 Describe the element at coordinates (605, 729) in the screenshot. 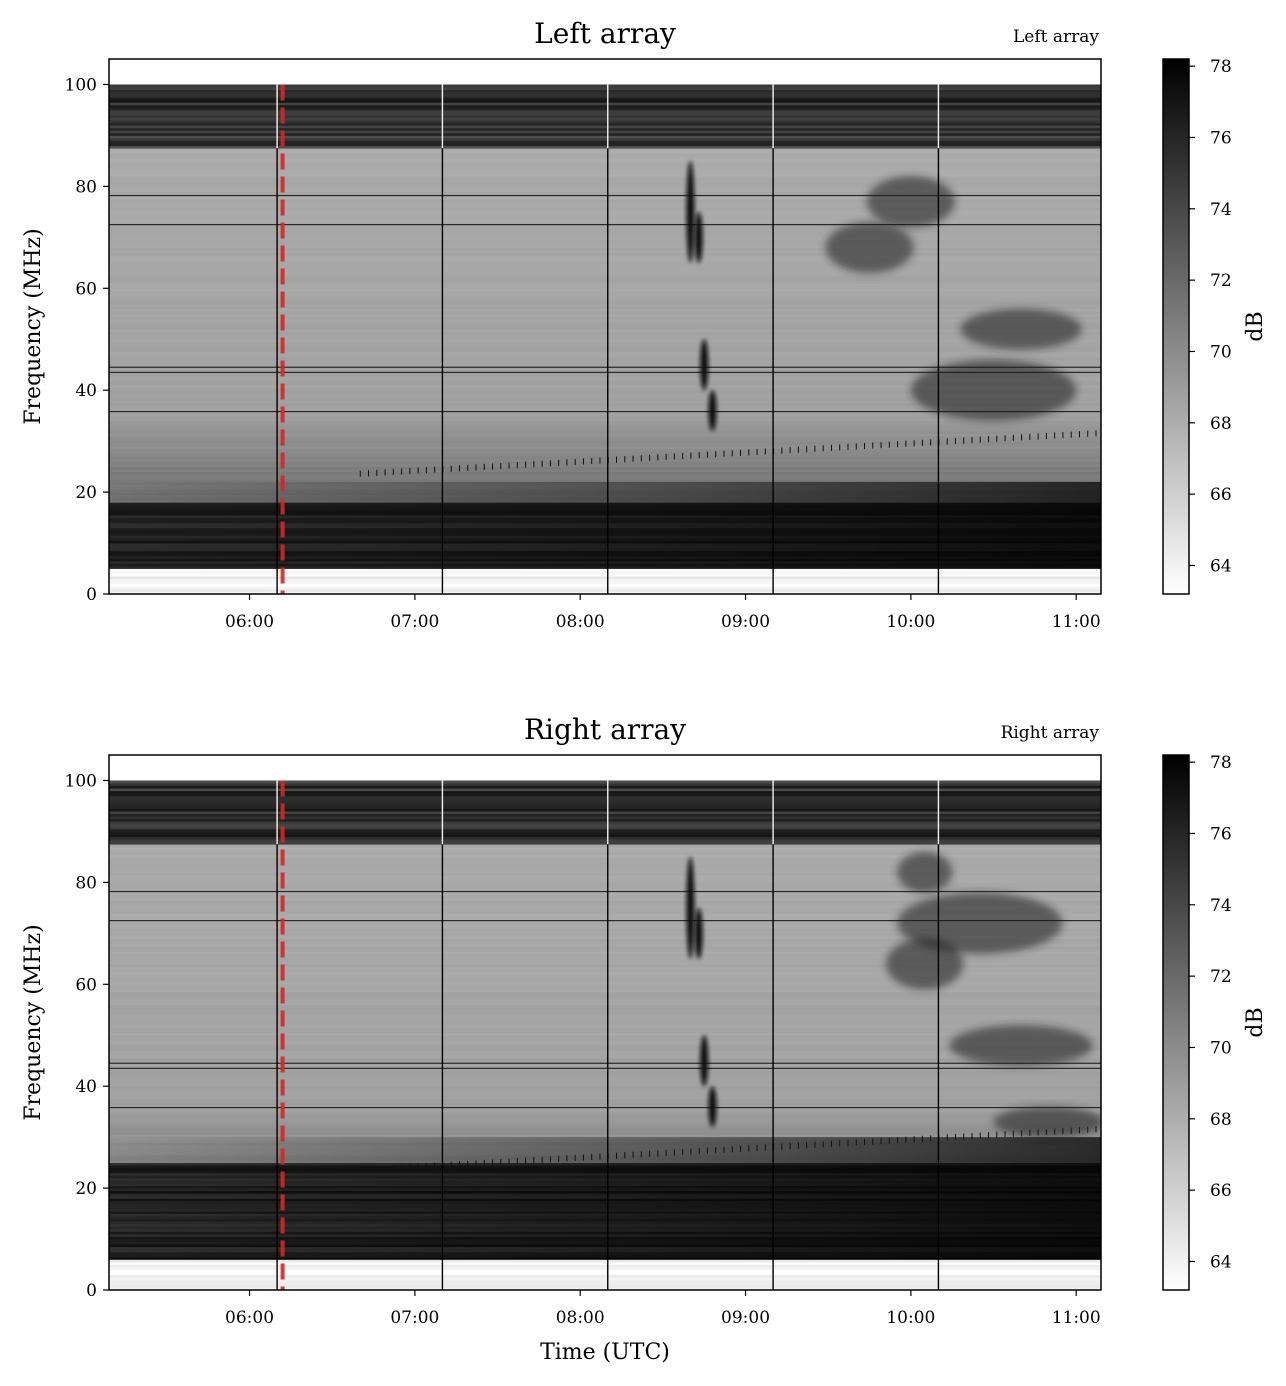

I see `chart-title: Right array` at that location.